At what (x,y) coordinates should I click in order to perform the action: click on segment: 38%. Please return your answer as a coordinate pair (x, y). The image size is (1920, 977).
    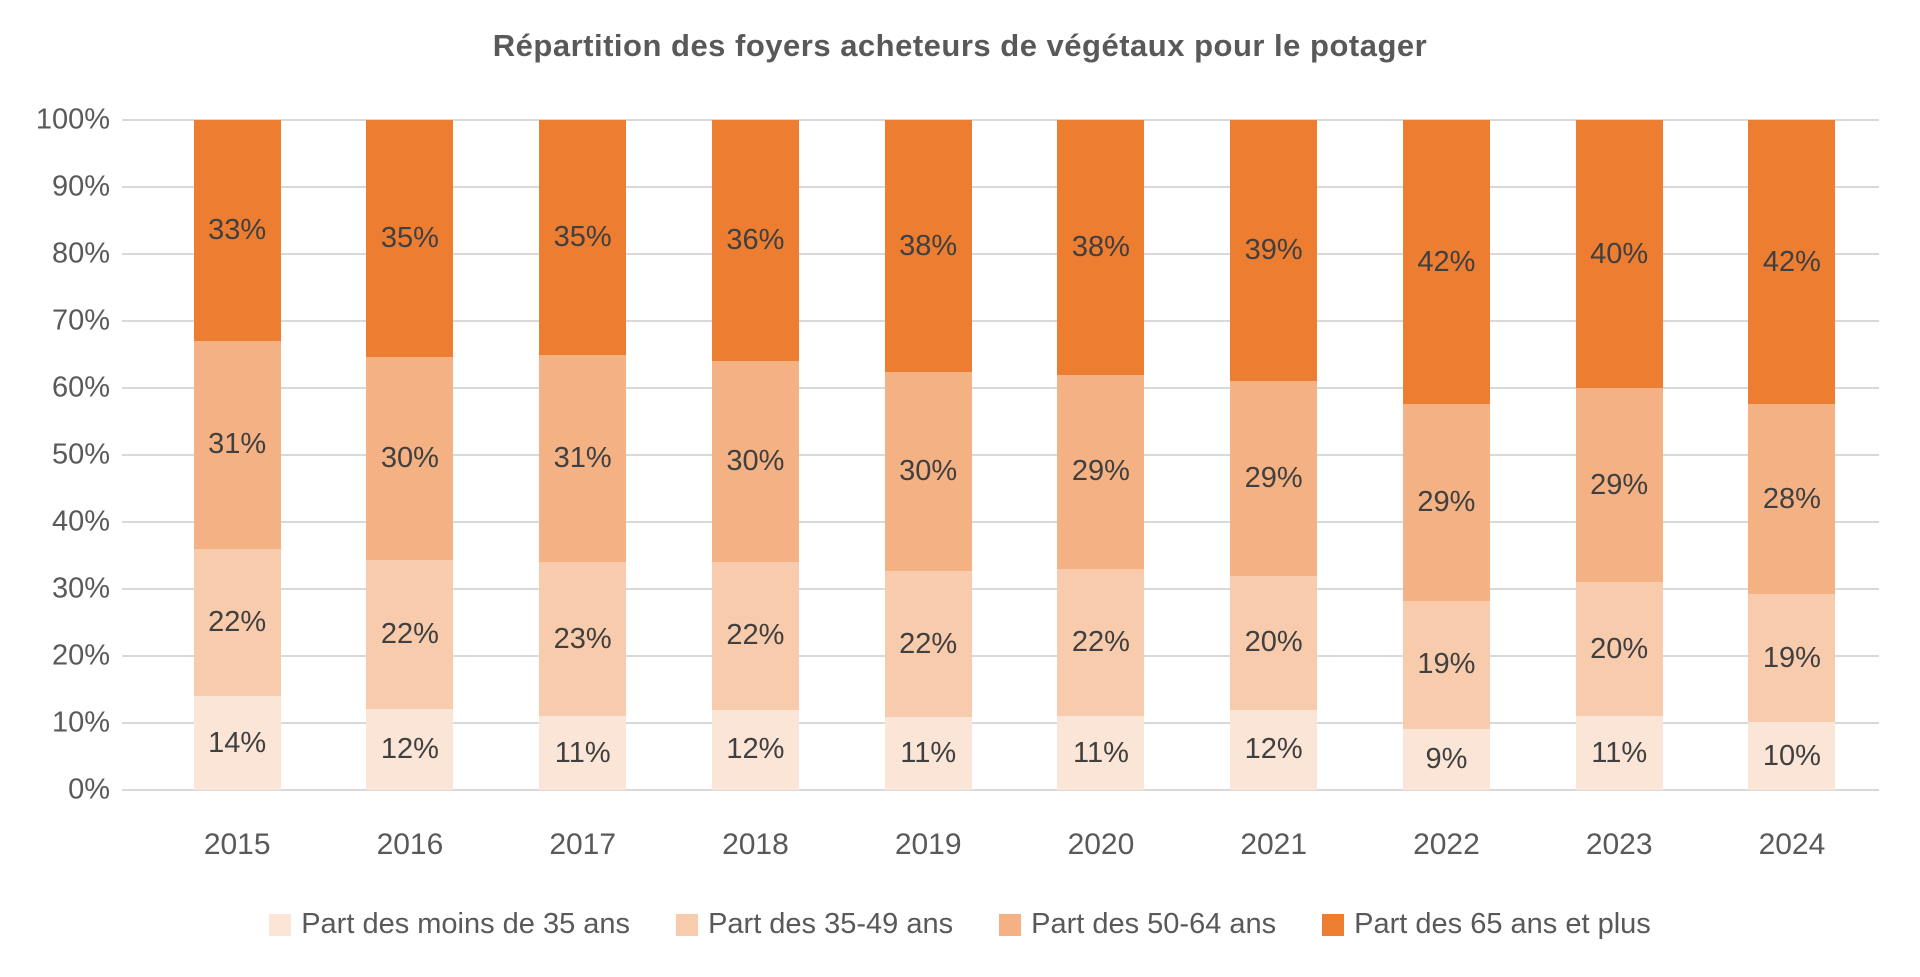
    Looking at the image, I should click on (1101, 247).